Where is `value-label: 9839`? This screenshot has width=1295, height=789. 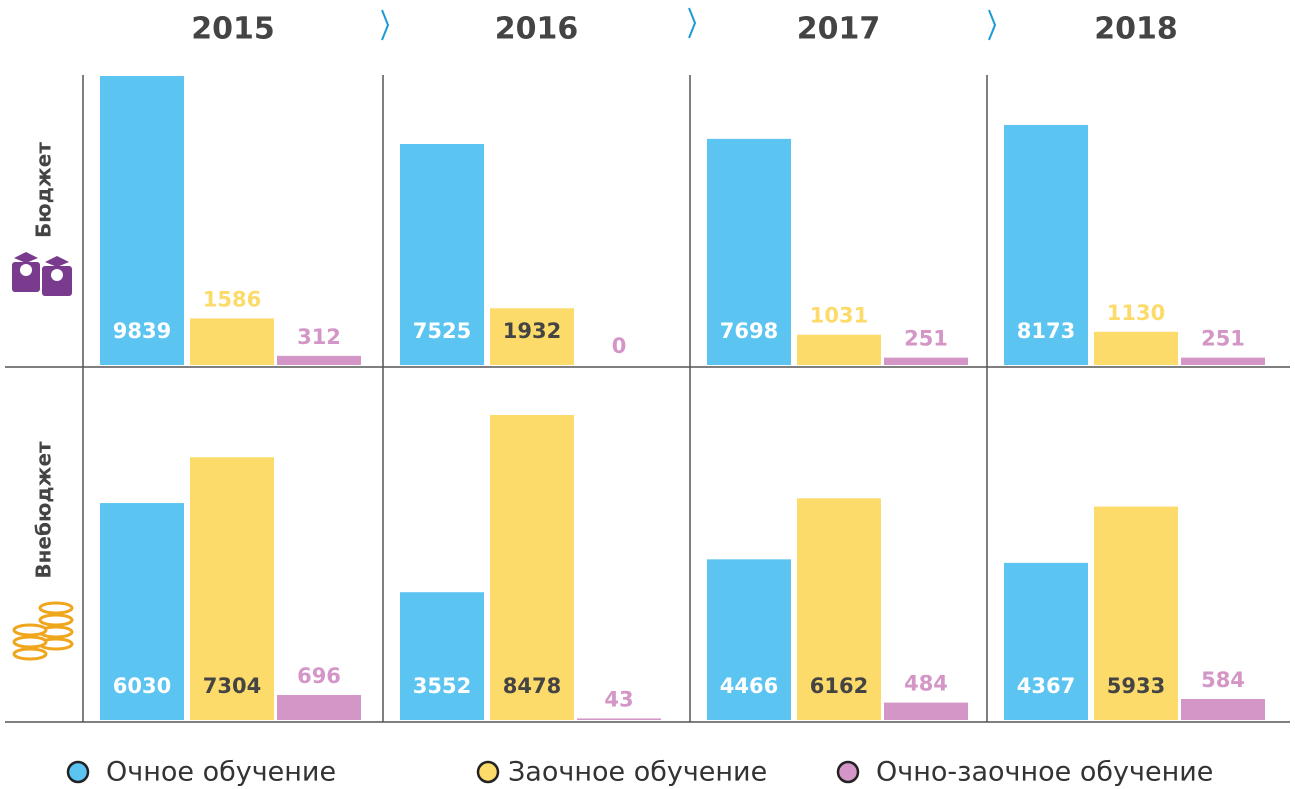 value-label: 9839 is located at coordinates (142, 331).